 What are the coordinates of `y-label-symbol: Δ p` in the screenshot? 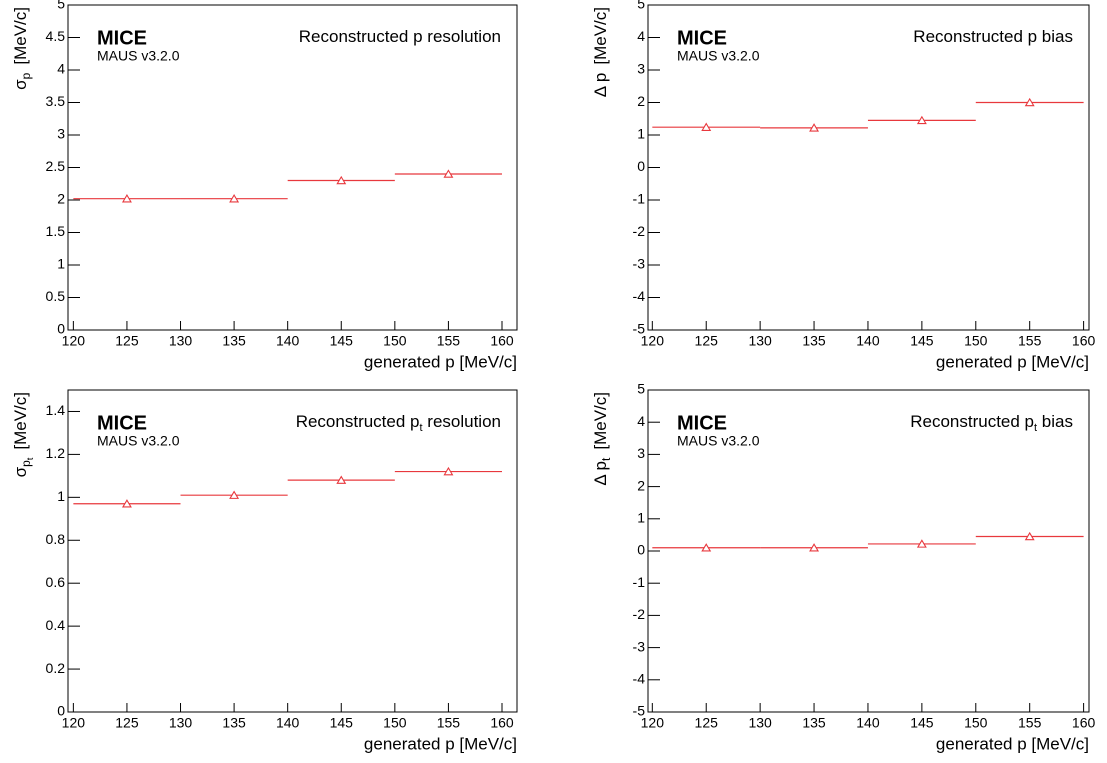 It's located at (600, 473).